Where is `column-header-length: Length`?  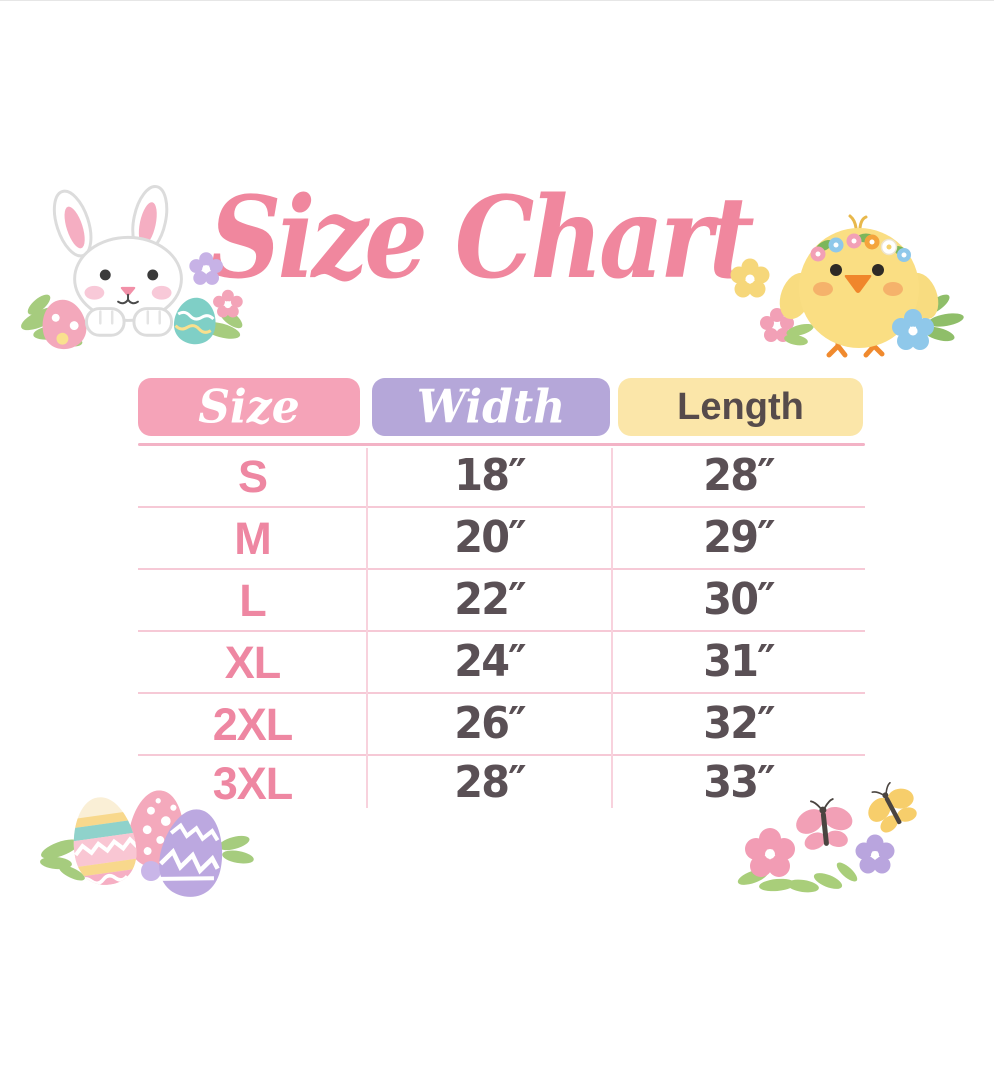 column-header-length: Length is located at coordinates (740, 407).